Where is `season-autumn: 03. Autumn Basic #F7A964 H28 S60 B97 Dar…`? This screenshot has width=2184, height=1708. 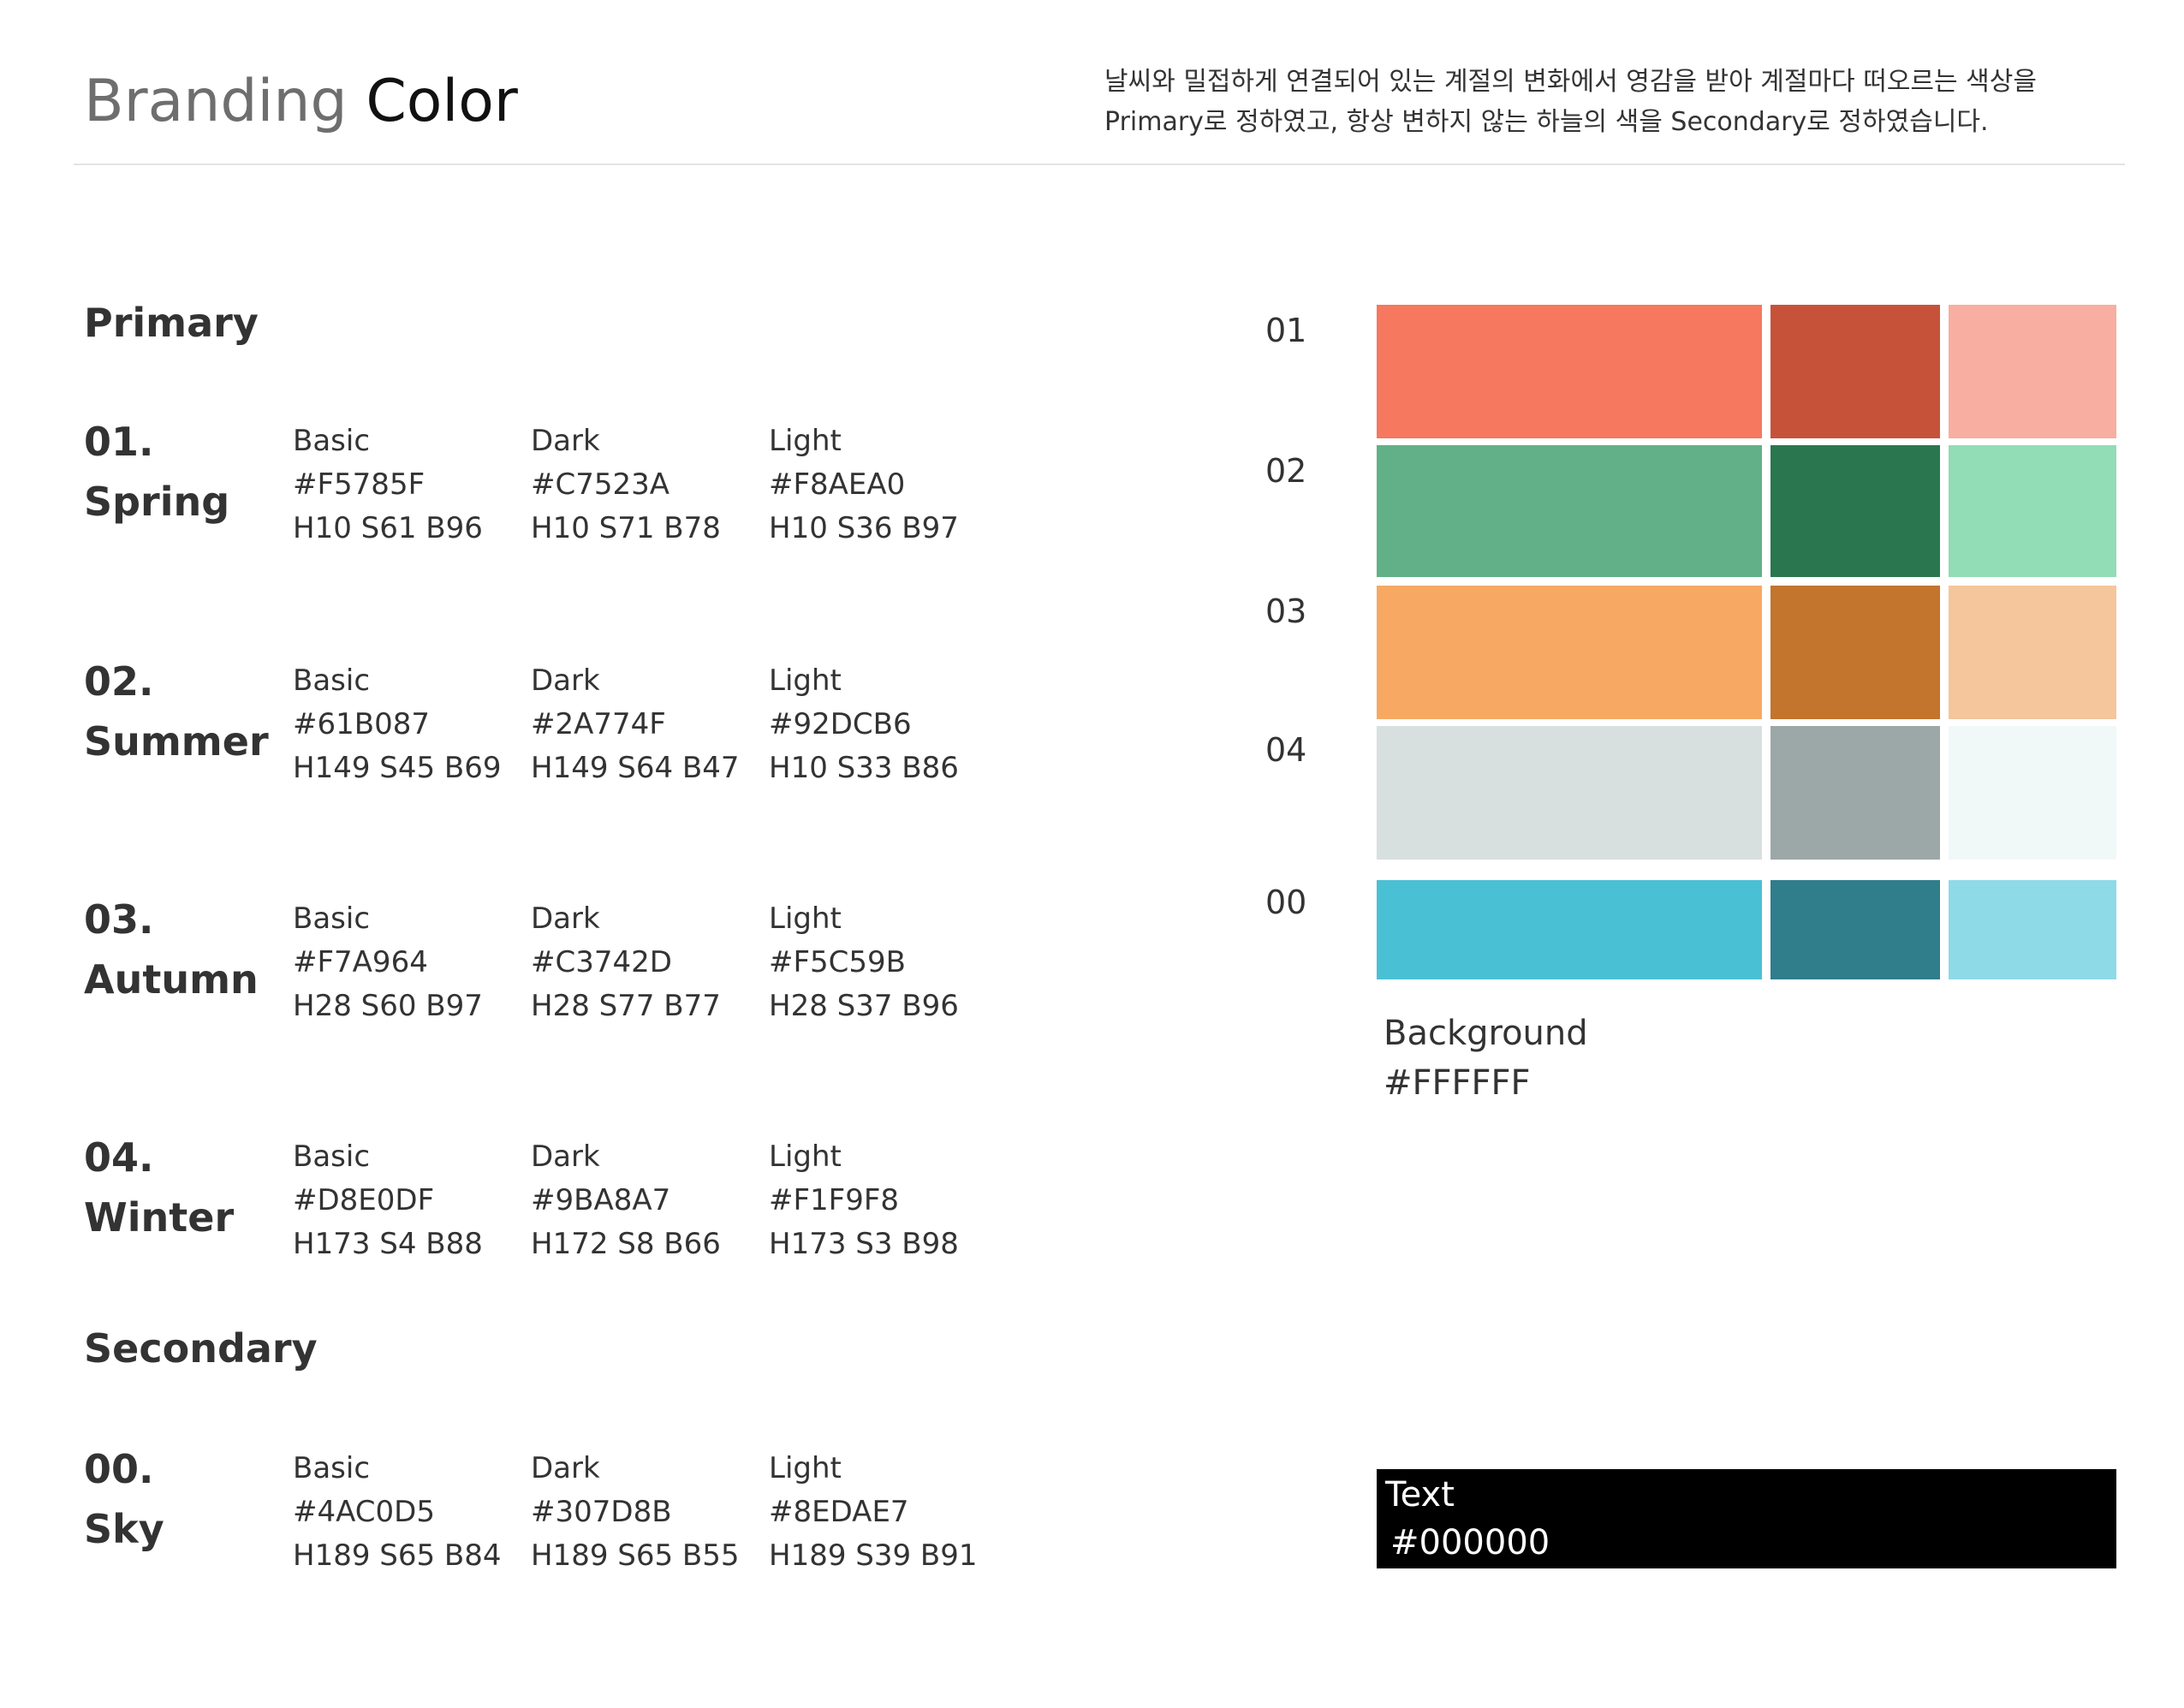 season-autumn: 03. Autumn Basic #F7A964 H28 S60 B97 Dar… is located at coordinates (597, 962).